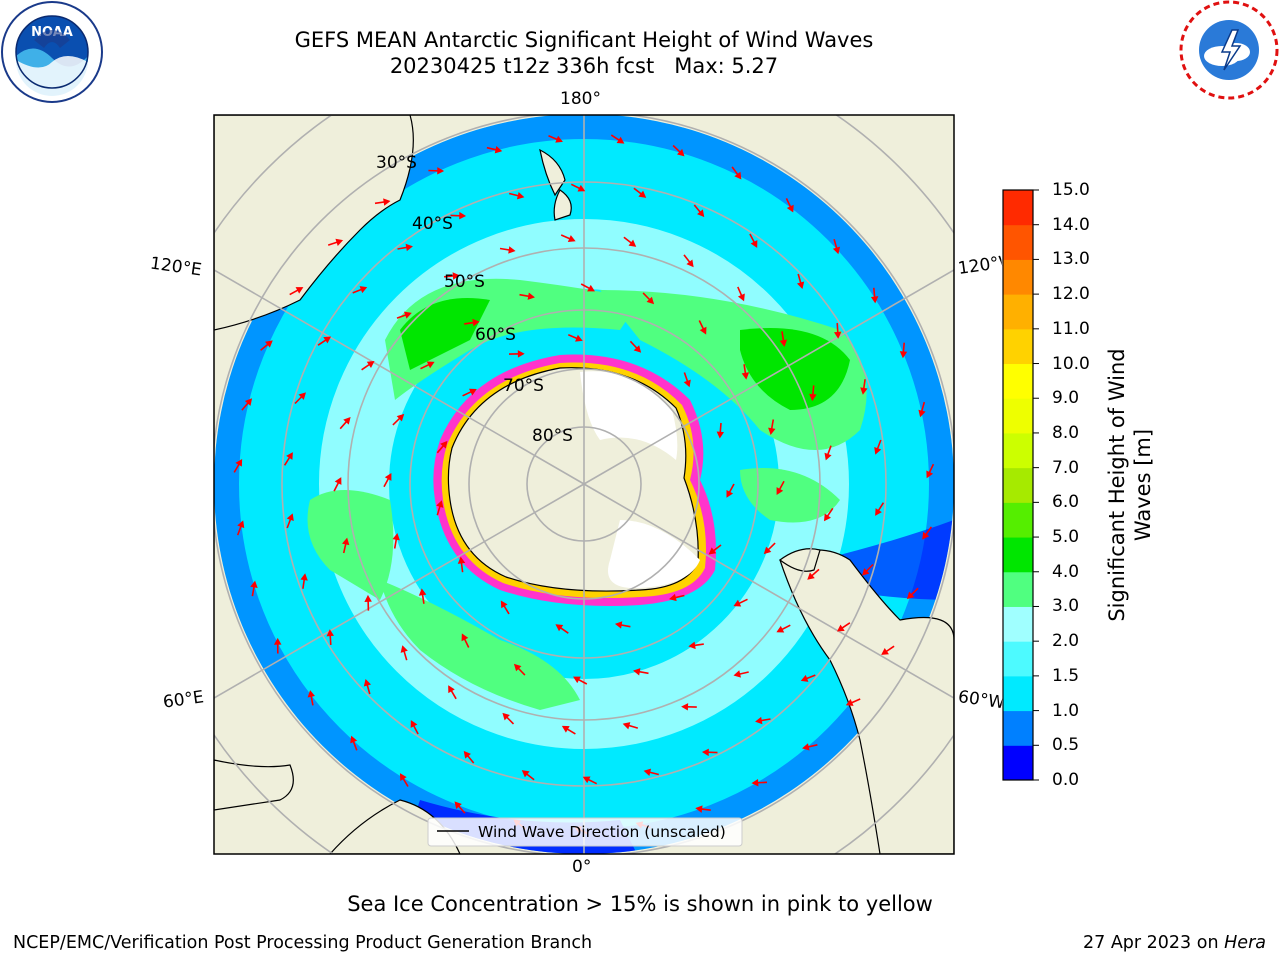 This screenshot has width=1280, height=960. I want to click on colorbar-tick-label: 5.0, so click(1066, 537).